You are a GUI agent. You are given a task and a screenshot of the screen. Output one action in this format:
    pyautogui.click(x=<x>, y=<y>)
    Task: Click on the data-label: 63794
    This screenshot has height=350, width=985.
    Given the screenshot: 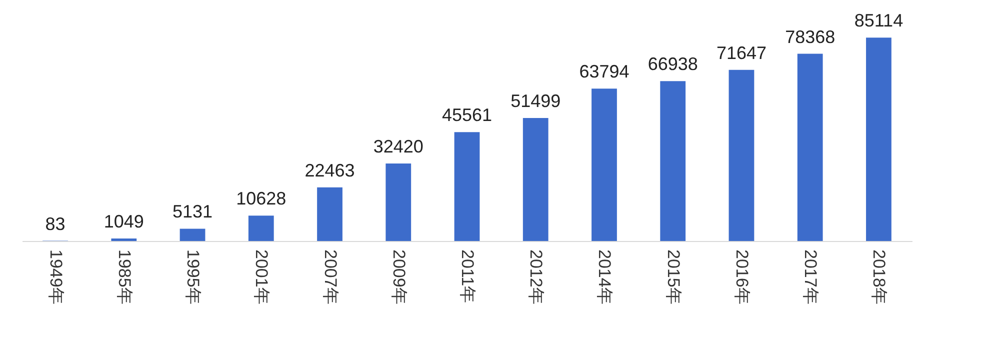 What is the action you would take?
    pyautogui.click(x=604, y=72)
    